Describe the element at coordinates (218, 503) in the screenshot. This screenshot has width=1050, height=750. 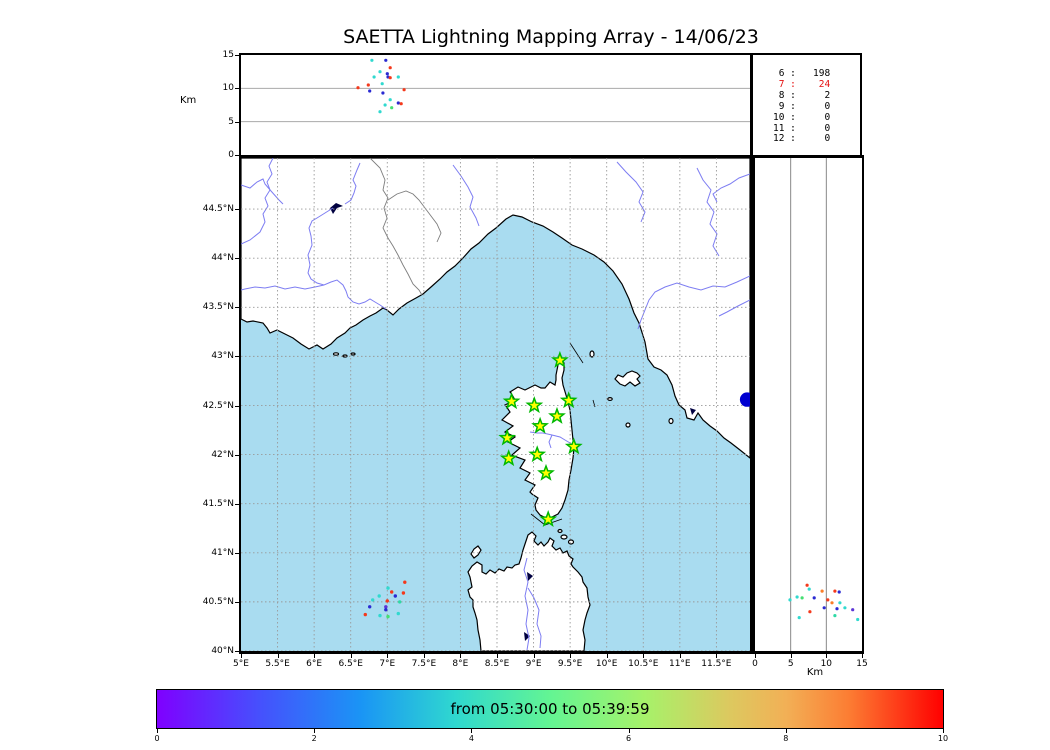
I see `lat-tick-label: 41.5°N` at that location.